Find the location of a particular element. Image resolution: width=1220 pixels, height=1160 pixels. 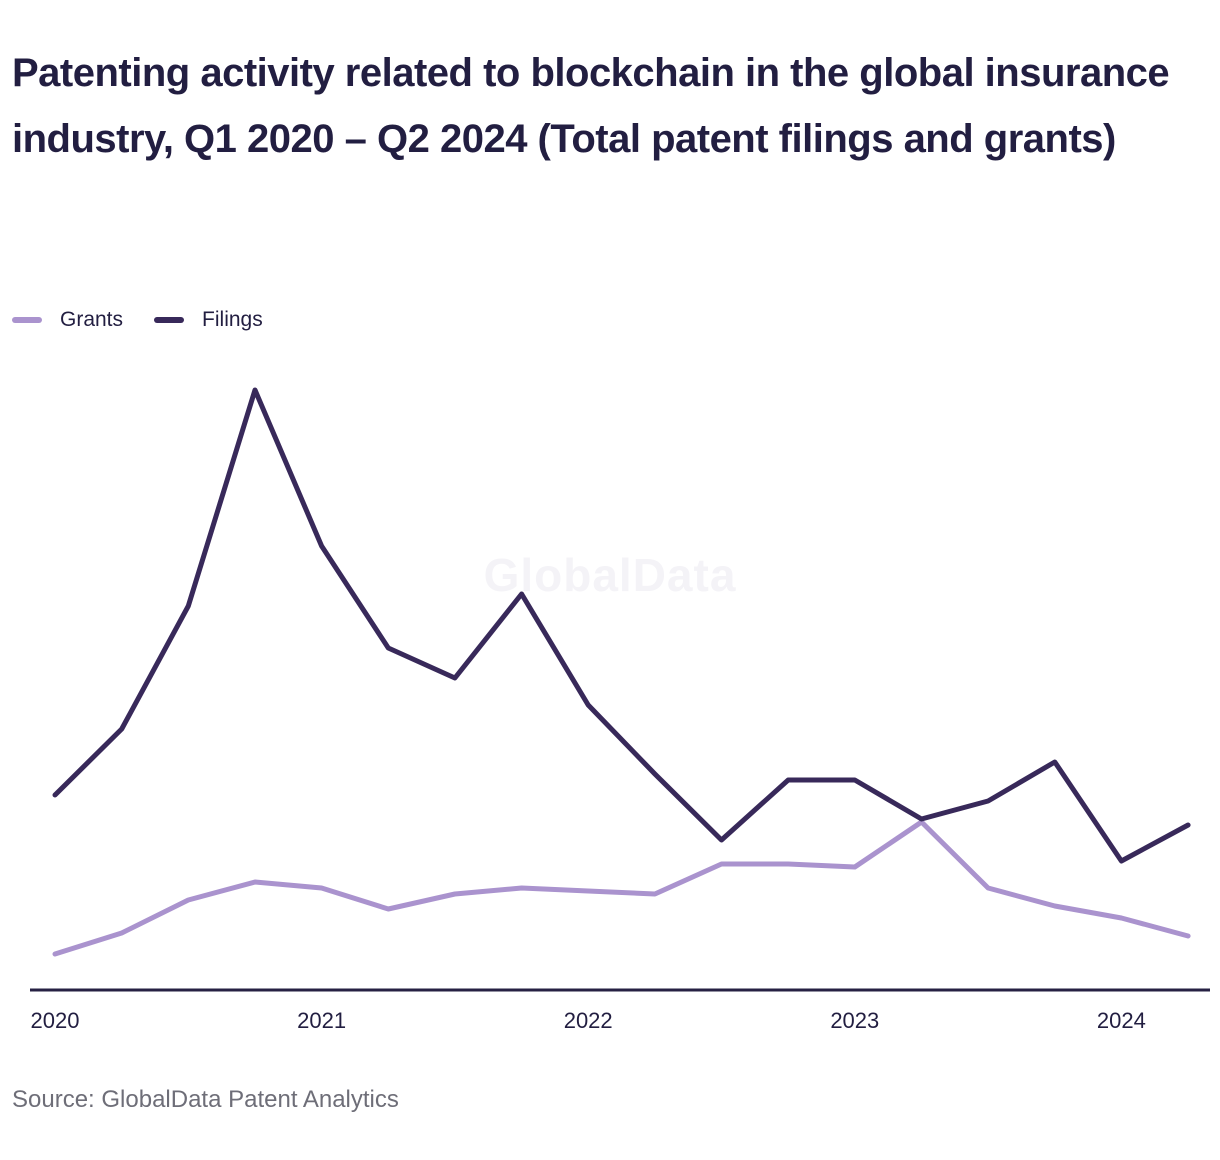

legend-swatch-grants is located at coordinates (27, 320).